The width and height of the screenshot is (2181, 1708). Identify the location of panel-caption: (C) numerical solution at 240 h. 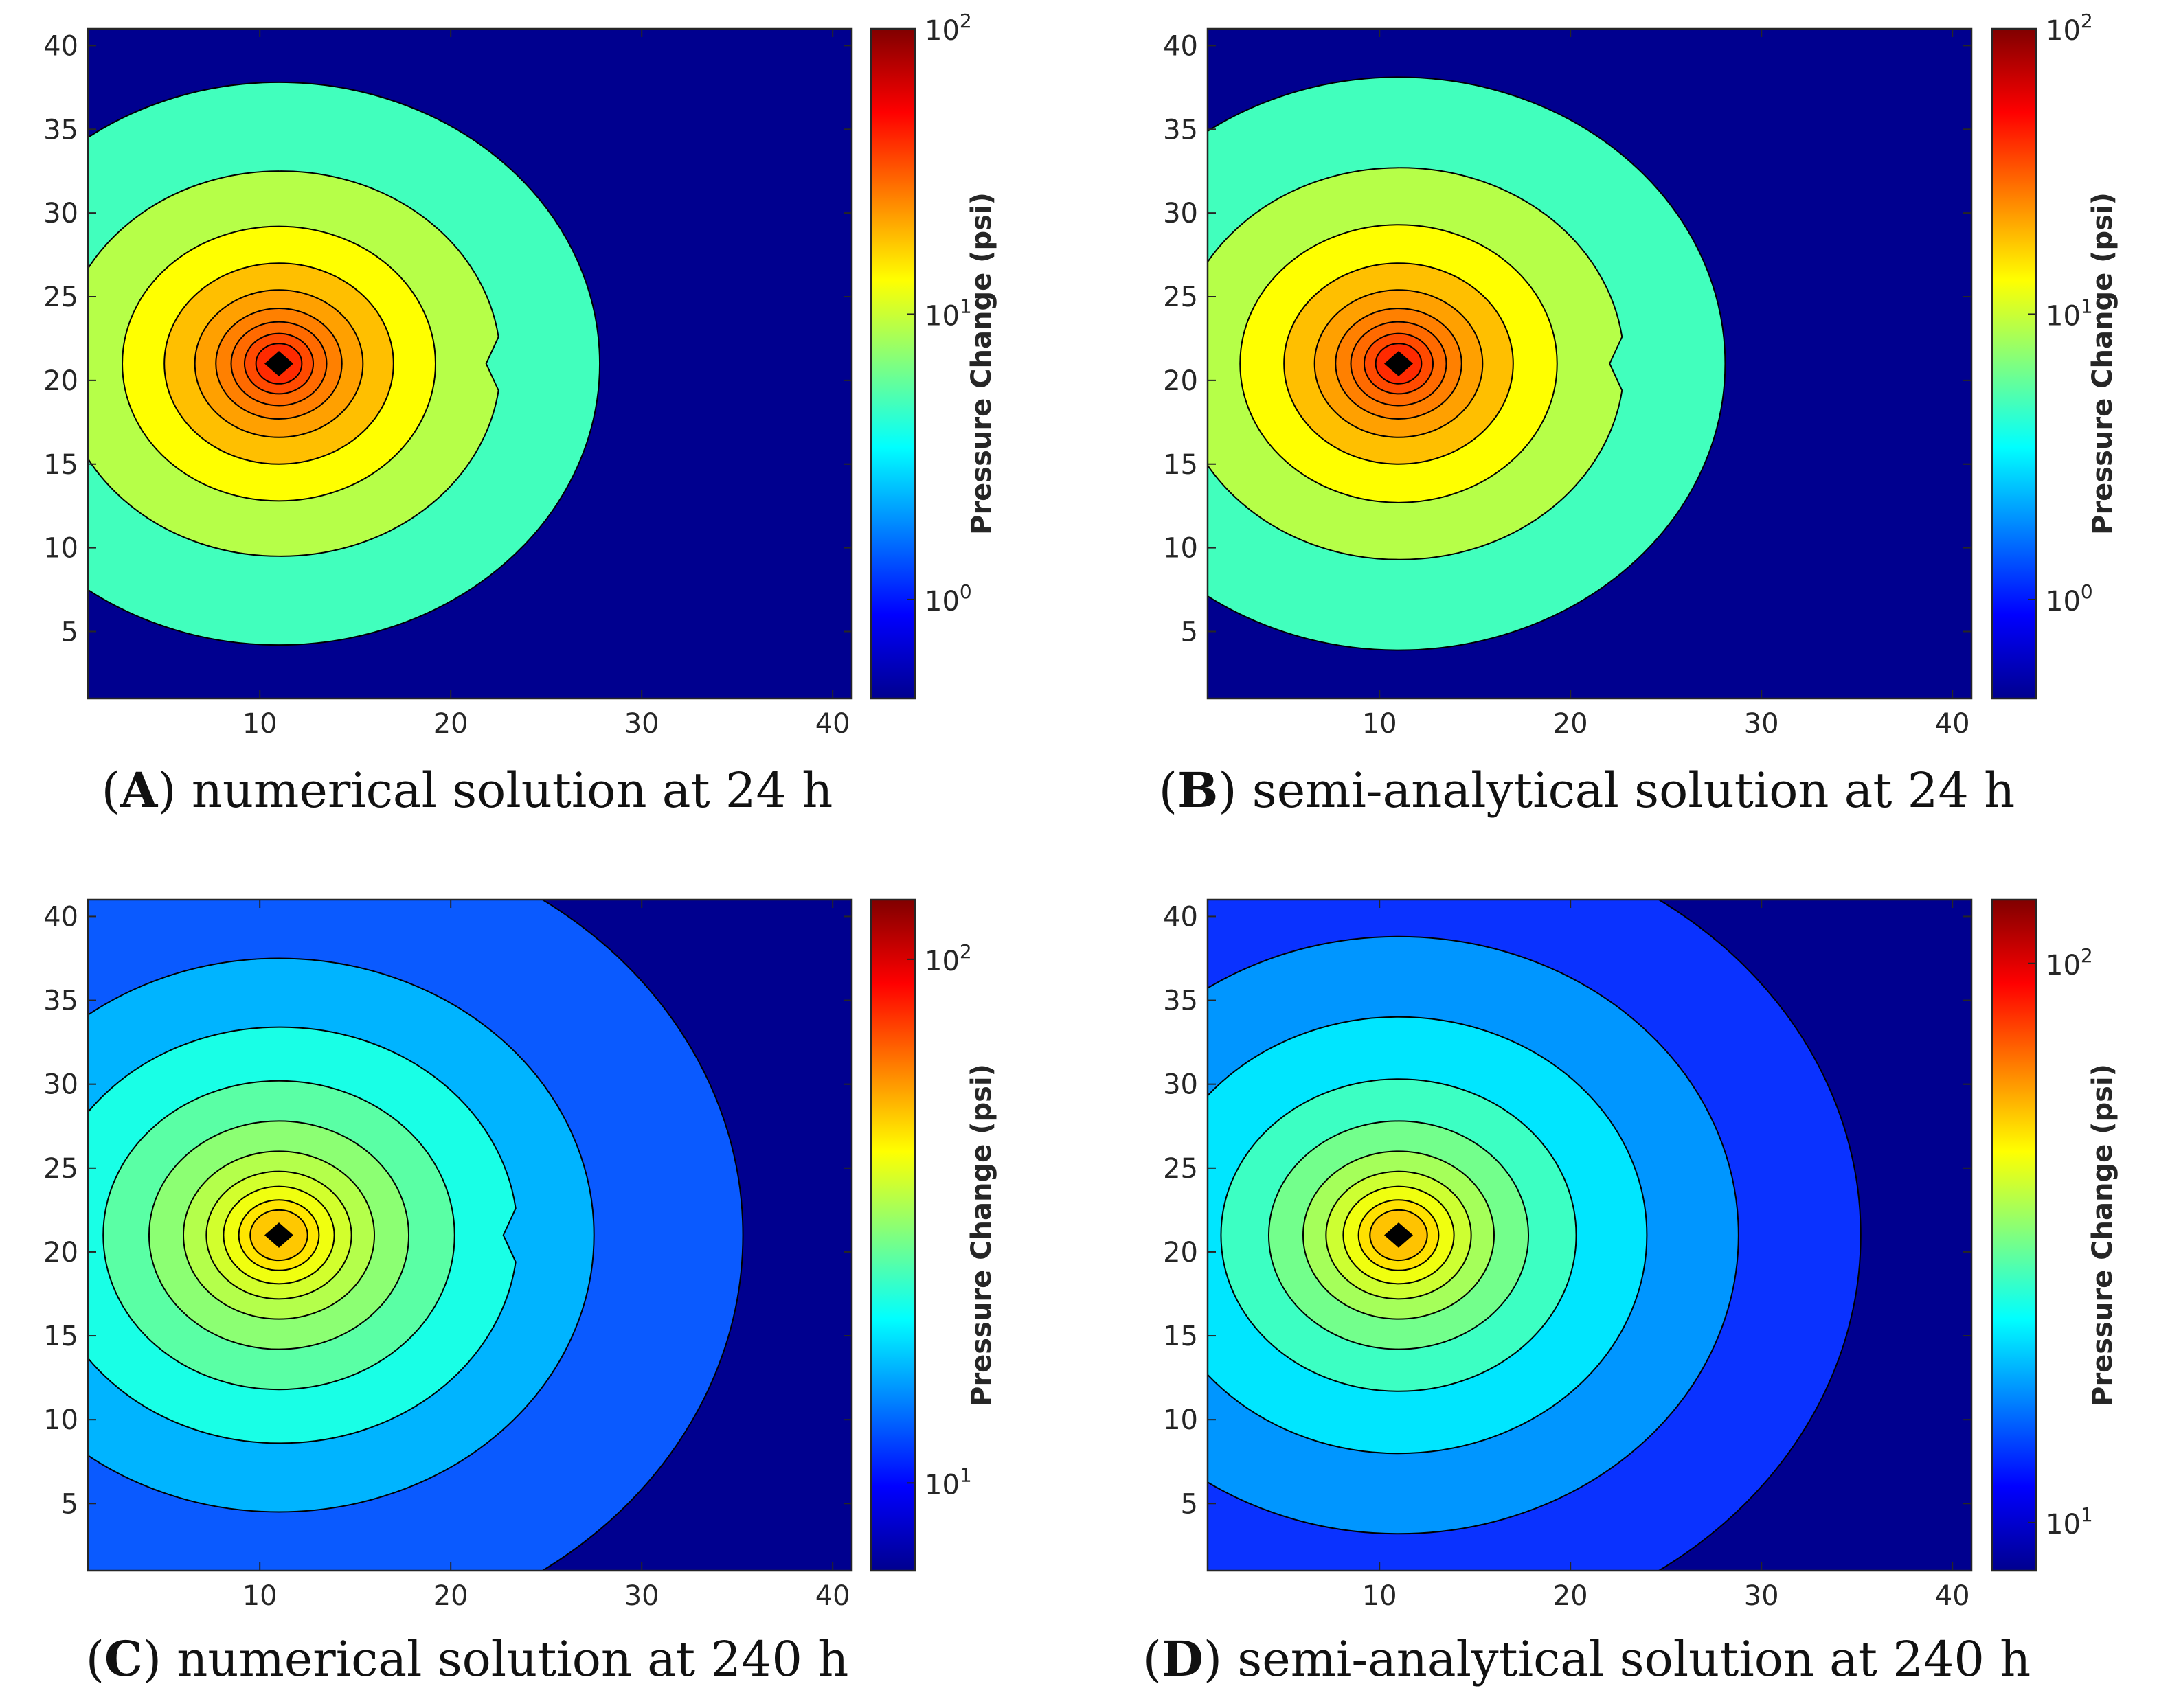
(467, 1659).